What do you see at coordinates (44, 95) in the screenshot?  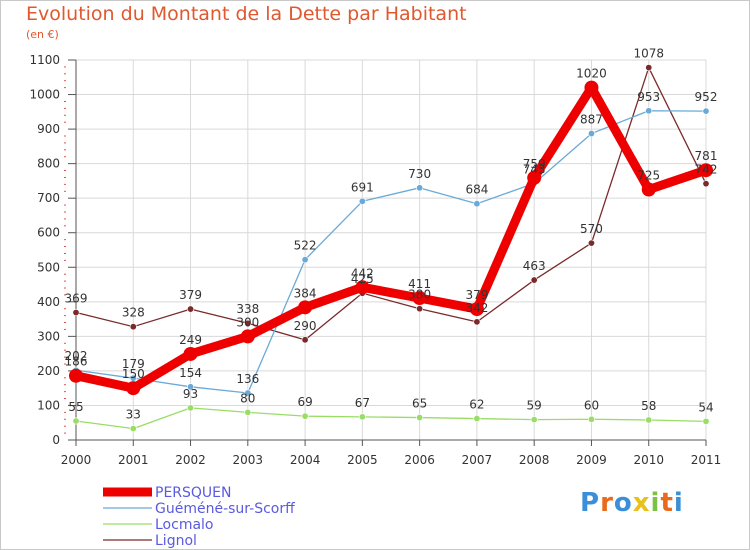 I see `y-tick-label: 1000` at bounding box center [44, 95].